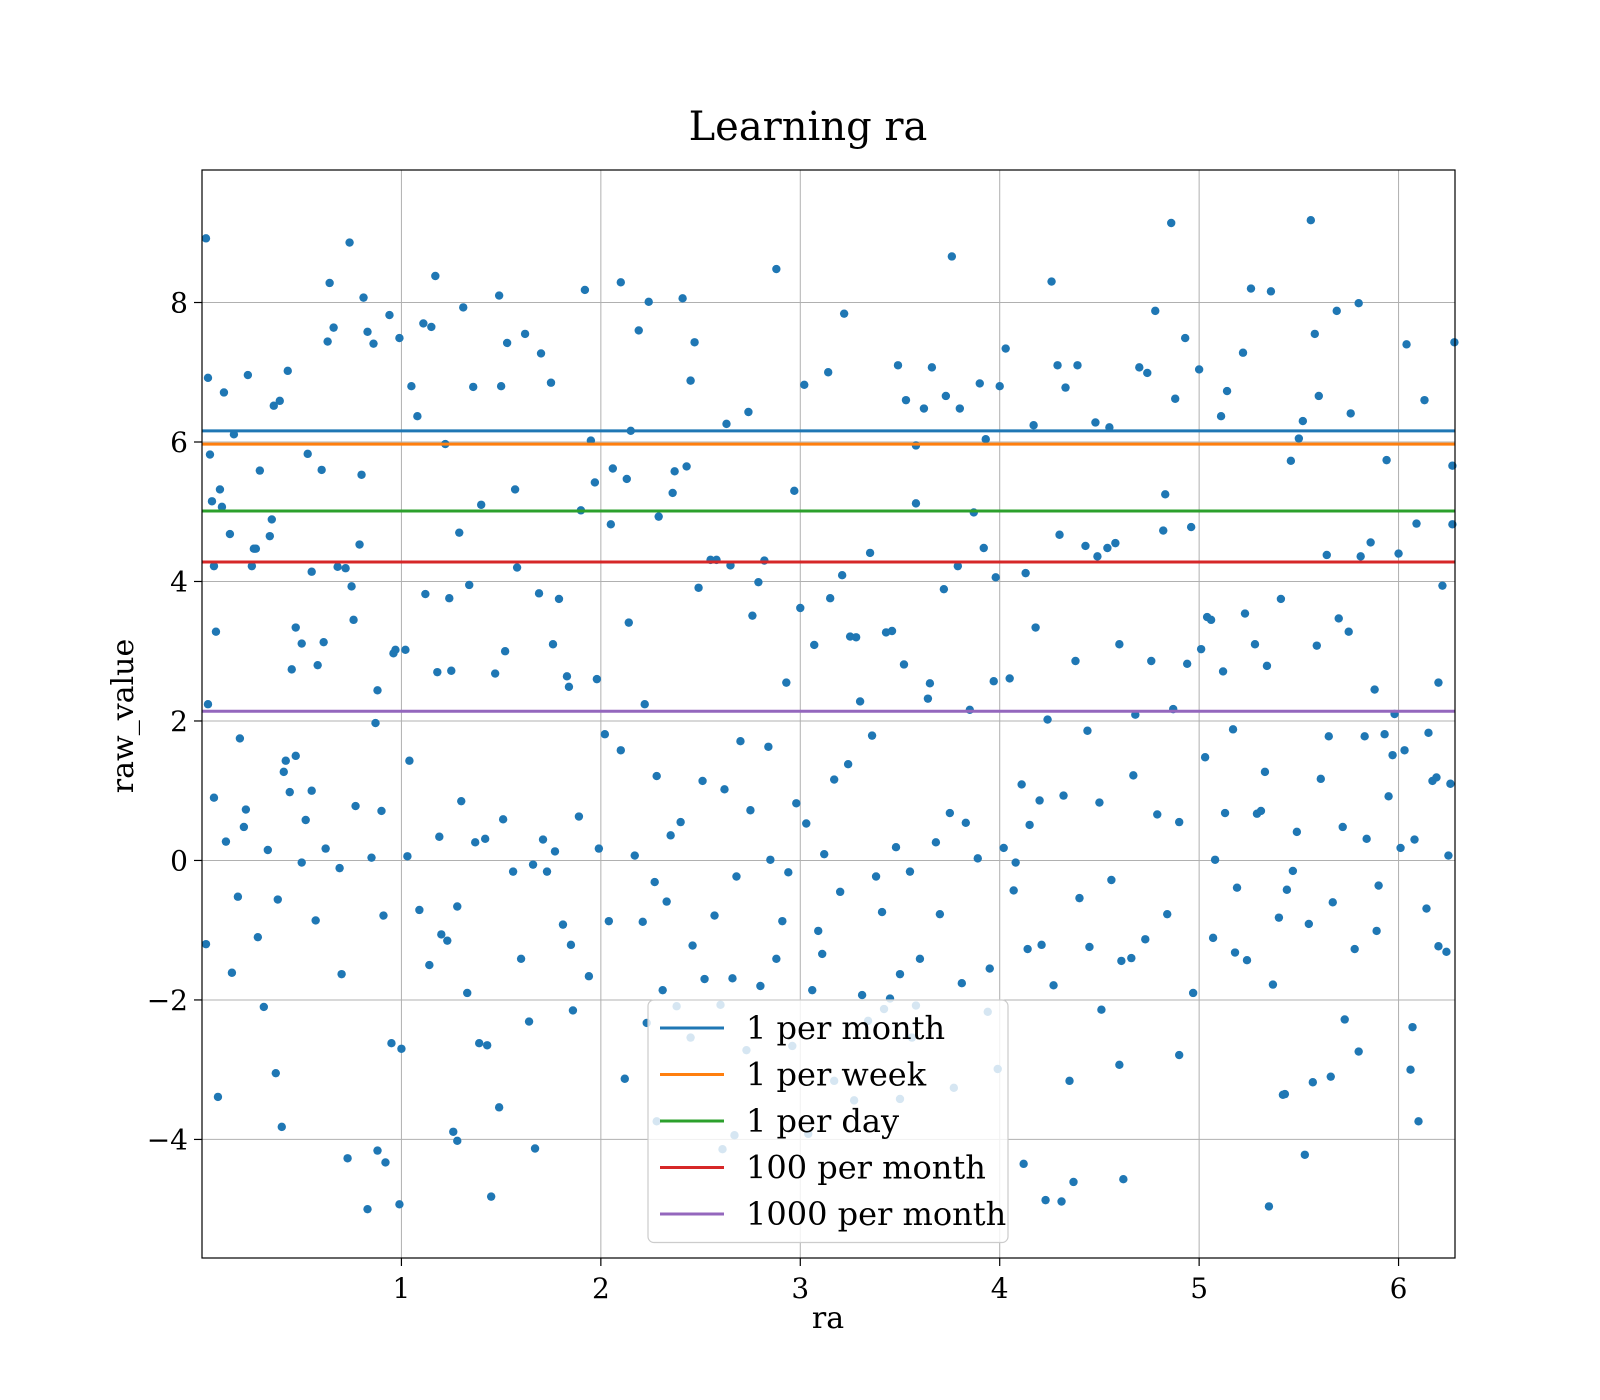  I want to click on legend-label: 1 per week, so click(836, 1075).